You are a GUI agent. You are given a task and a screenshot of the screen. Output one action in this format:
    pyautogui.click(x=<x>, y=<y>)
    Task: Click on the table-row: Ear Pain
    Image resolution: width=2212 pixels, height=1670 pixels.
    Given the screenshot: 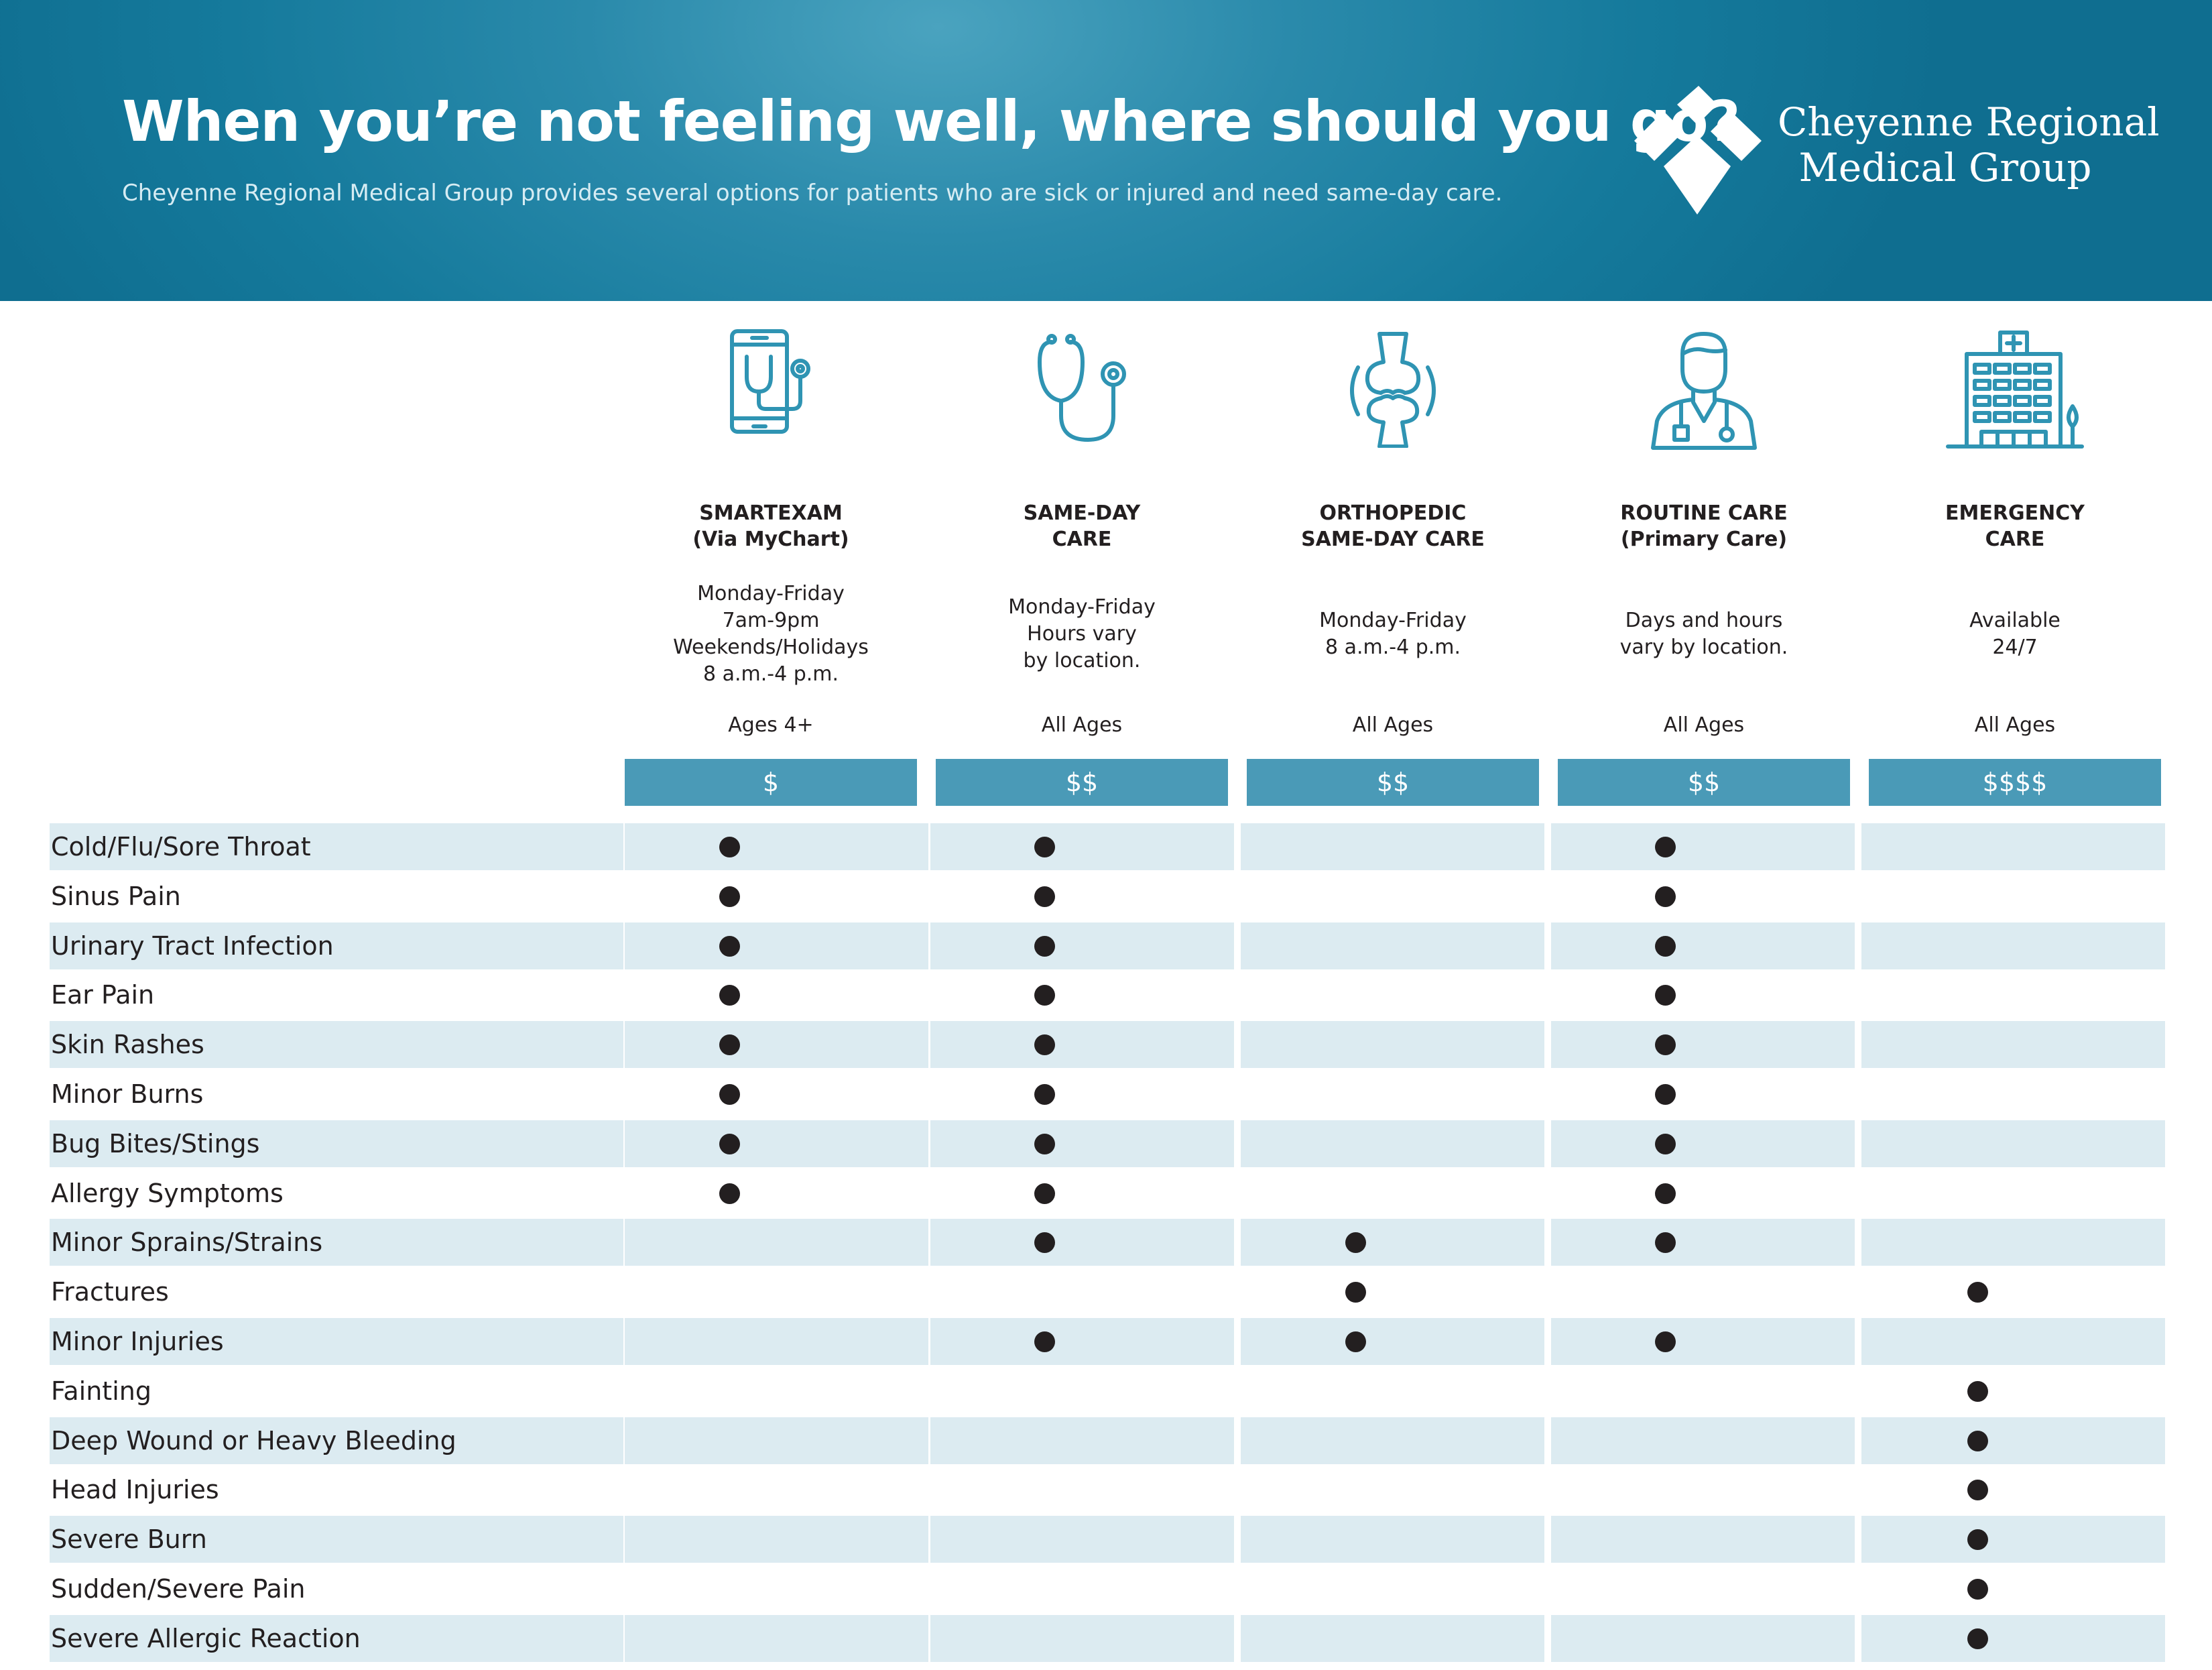 What is the action you would take?
    pyautogui.click(x=1106, y=995)
    